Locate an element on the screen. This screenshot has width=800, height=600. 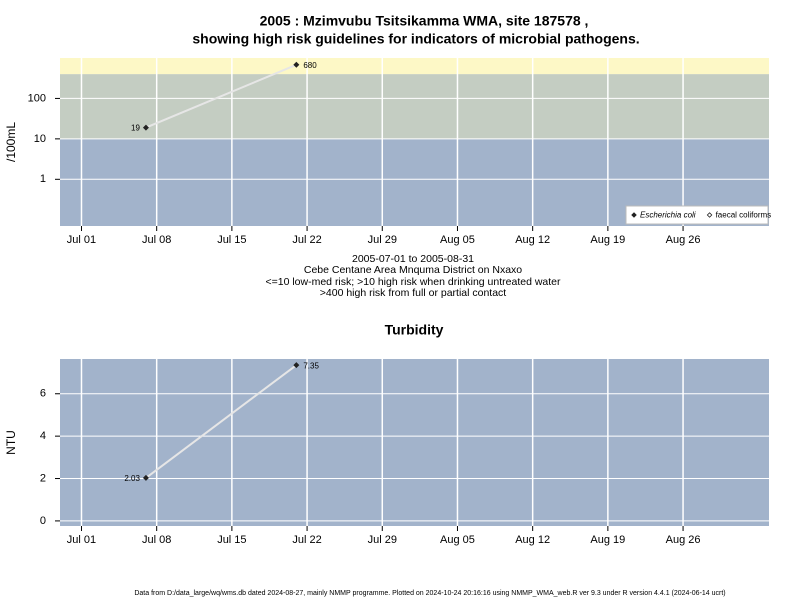
y-tick-label: 100 is located at coordinates (37, 98).